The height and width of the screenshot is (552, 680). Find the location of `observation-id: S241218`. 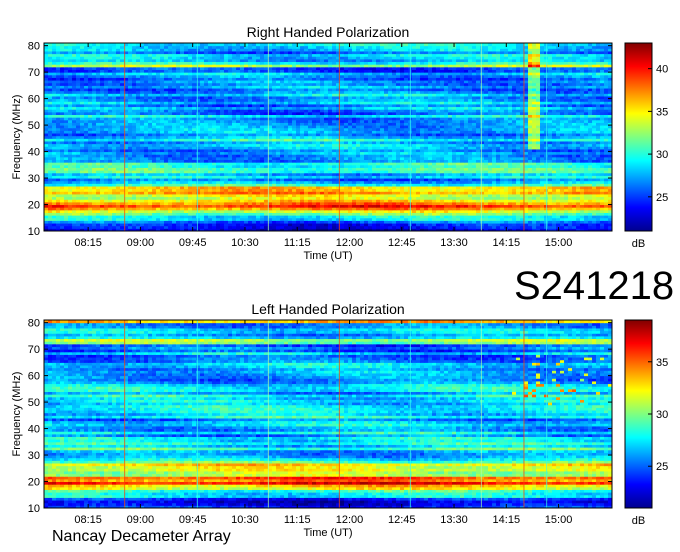

observation-id: S241218 is located at coordinates (594, 286).